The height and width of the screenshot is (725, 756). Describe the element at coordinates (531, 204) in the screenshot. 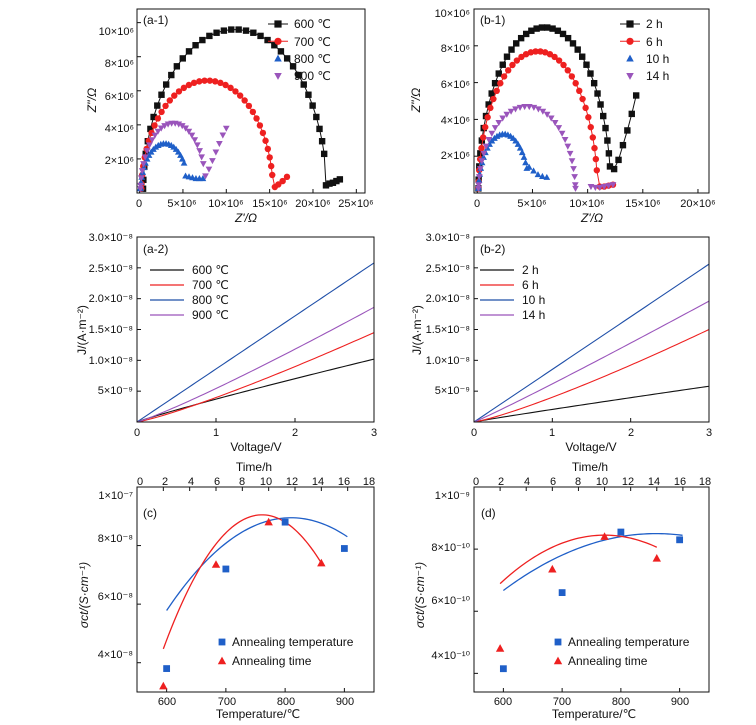

I see `panel-b1-xtick-label: 5×10⁶` at that location.